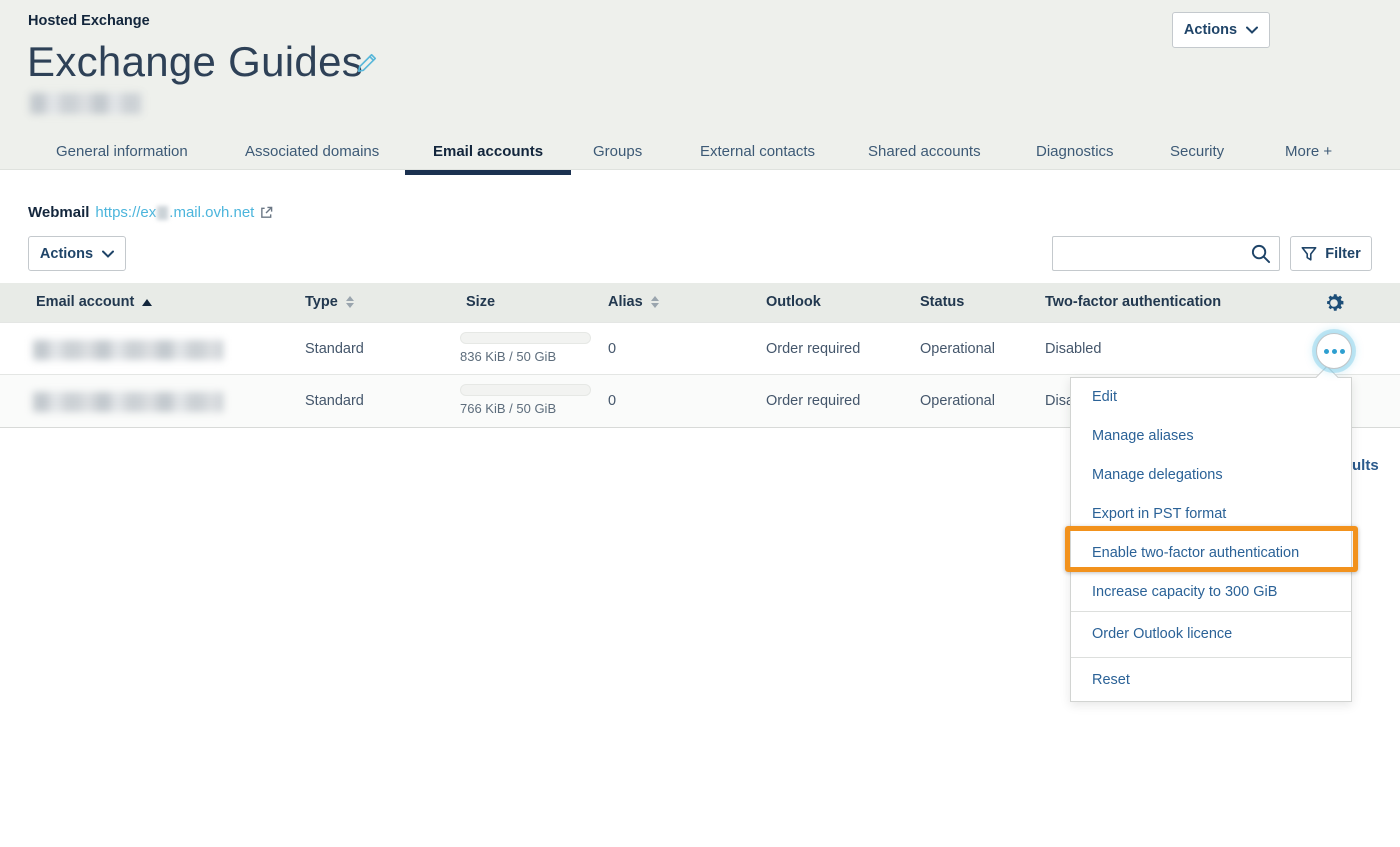 The width and height of the screenshot is (1400, 847). Describe the element at coordinates (1260, 253) in the screenshot. I see `search-icon` at that location.